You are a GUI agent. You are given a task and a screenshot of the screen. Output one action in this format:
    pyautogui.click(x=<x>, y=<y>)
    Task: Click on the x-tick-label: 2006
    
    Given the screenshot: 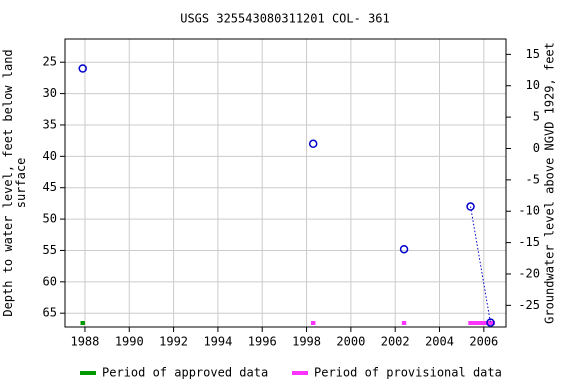 What is the action you would take?
    pyautogui.click(x=483, y=342)
    